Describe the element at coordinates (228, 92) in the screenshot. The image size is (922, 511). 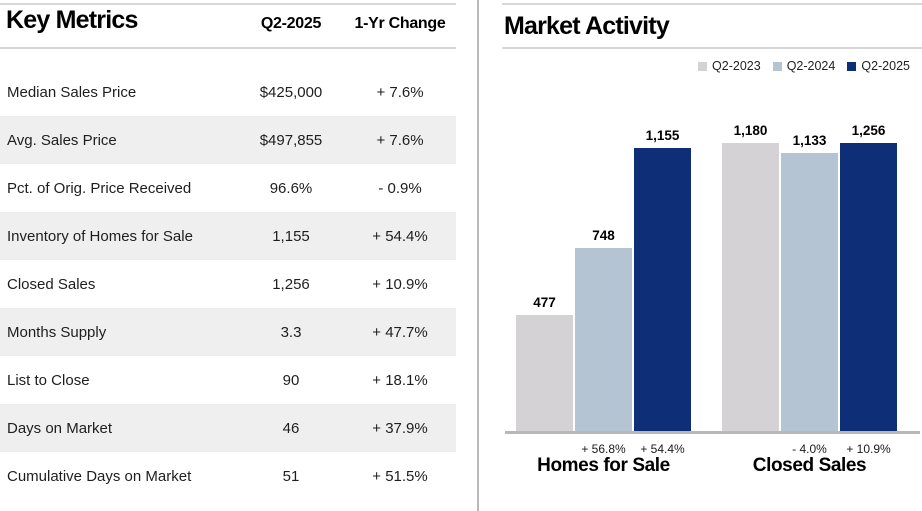
I see `table-row: Median Sales Price $425,000 + 7.6%` at that location.